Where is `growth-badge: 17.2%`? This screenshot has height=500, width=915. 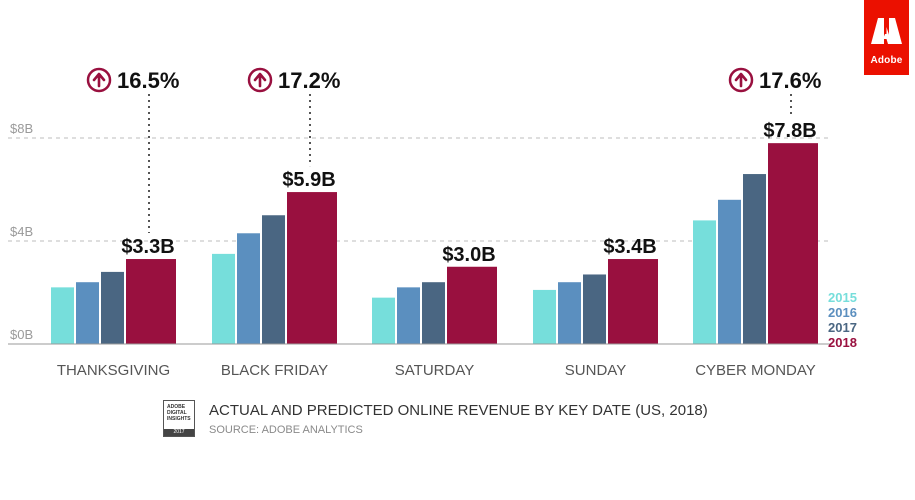
growth-badge: 17.2% is located at coordinates (293, 80).